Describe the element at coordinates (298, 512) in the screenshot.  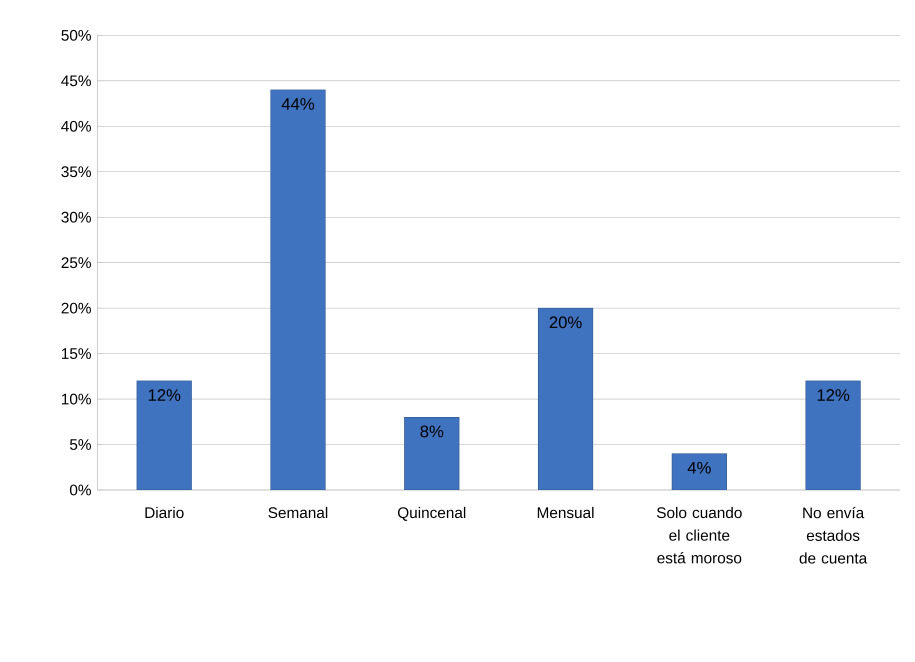
I see `x-tick-label: Semanal` at that location.